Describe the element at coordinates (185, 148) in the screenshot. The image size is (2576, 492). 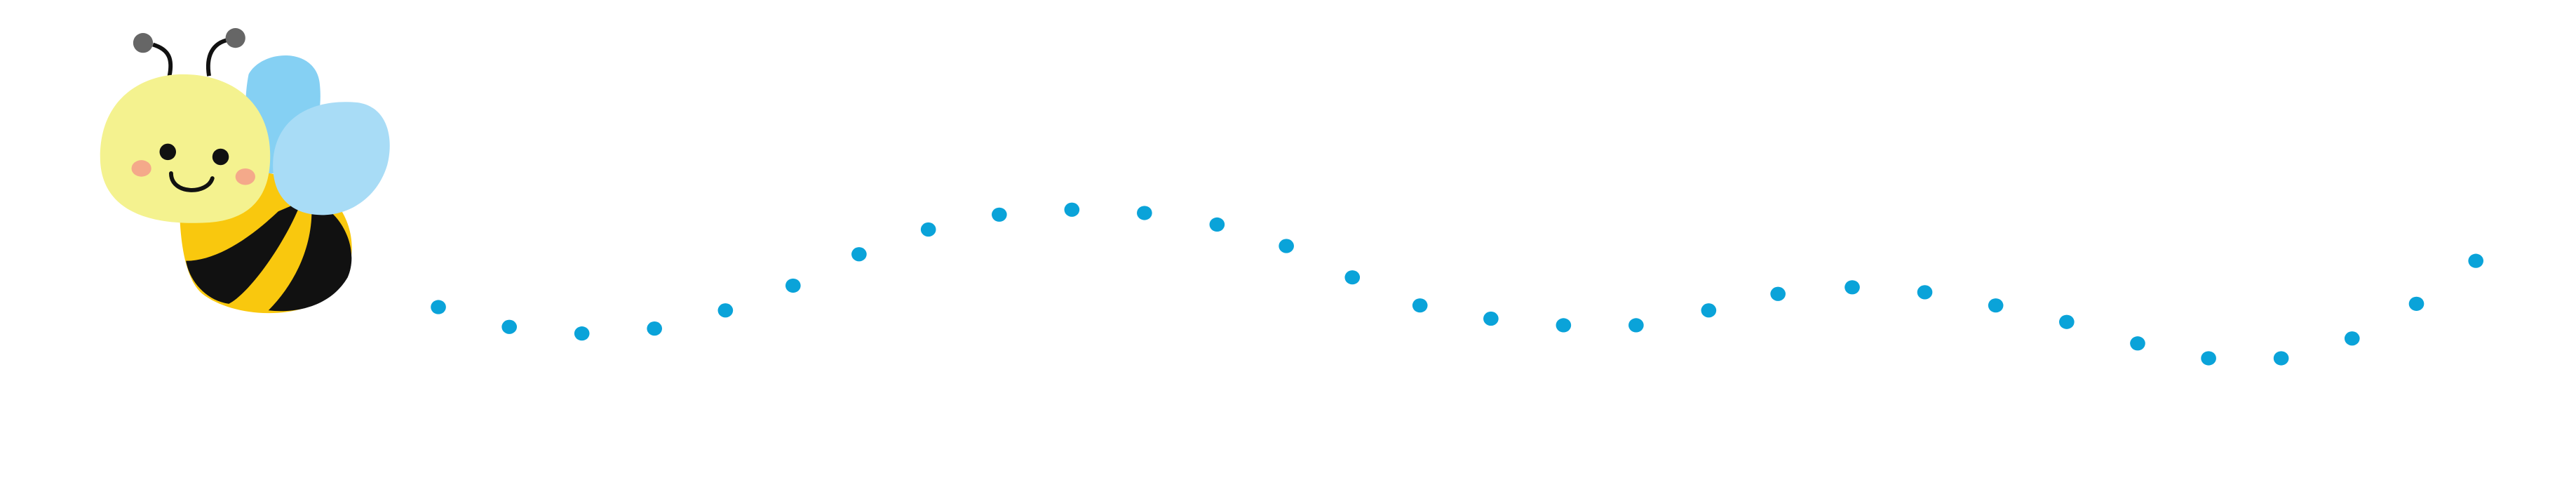
I see `head` at that location.